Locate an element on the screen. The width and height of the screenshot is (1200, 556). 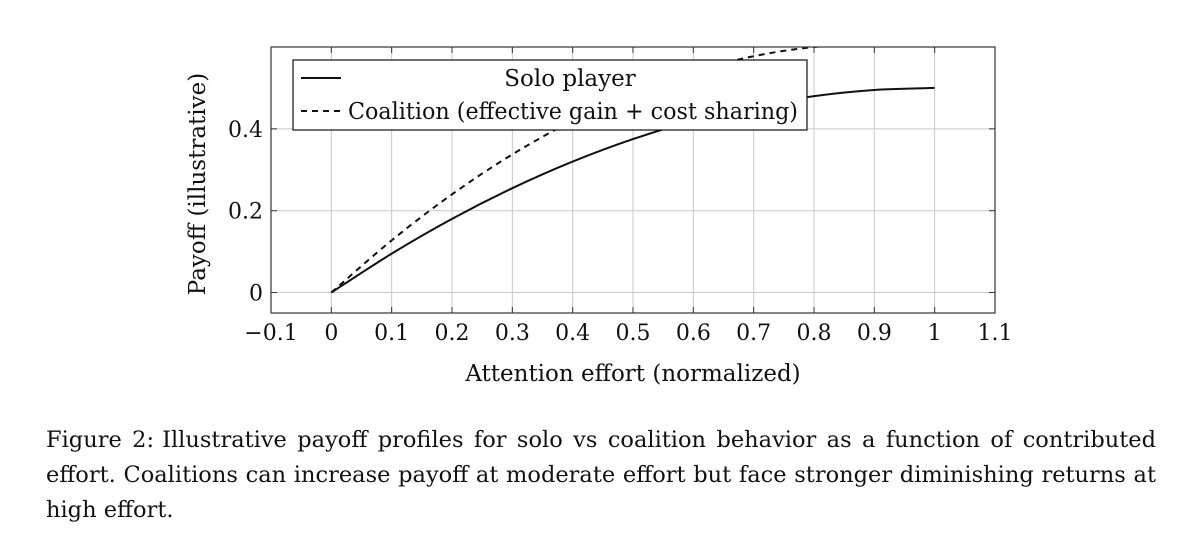
y-tick-label-0: 0 is located at coordinates (256, 294).